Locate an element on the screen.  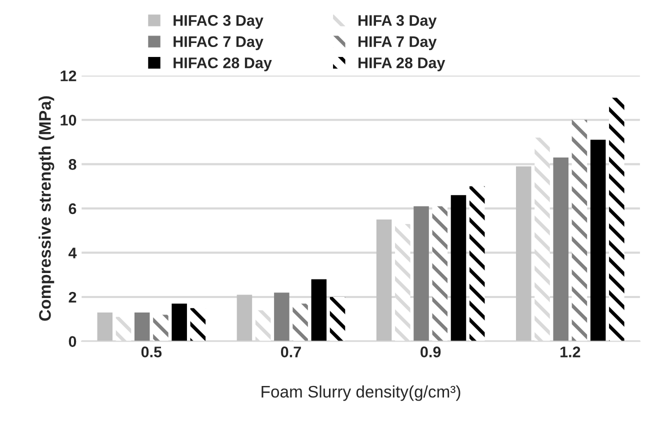
x-tick-label: 0.9 is located at coordinates (430, 352).